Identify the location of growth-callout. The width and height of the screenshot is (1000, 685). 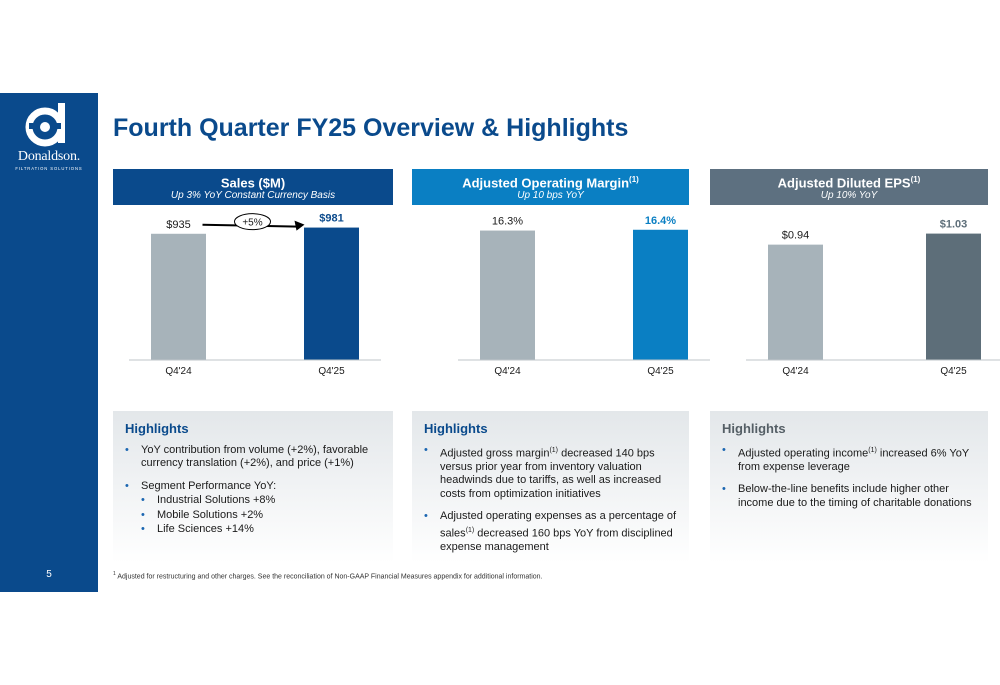
(252, 222).